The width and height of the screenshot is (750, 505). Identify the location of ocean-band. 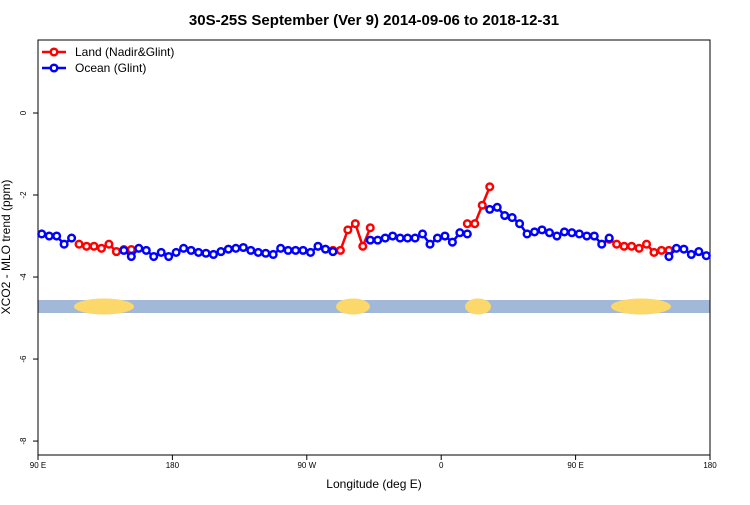
(374, 306).